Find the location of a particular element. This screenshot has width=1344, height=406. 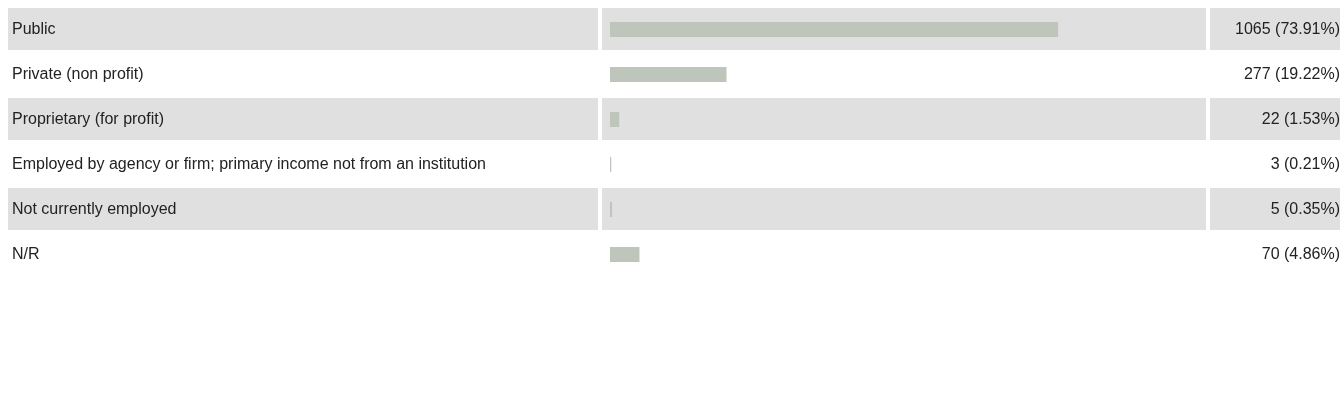

data-label: 1065 (73.91%) is located at coordinates (1275, 29).